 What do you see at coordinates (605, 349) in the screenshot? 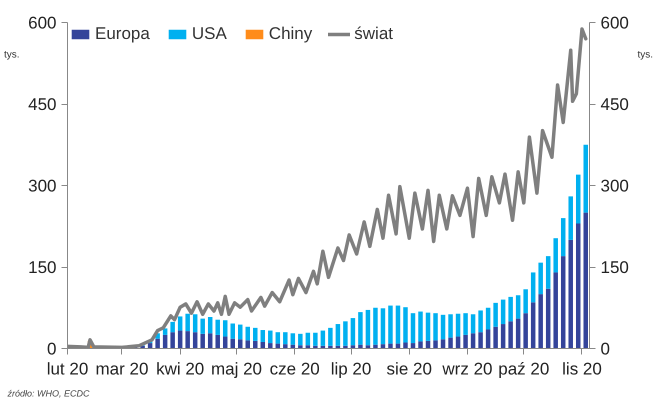
I see `y2-tick-label: 0` at bounding box center [605, 349].